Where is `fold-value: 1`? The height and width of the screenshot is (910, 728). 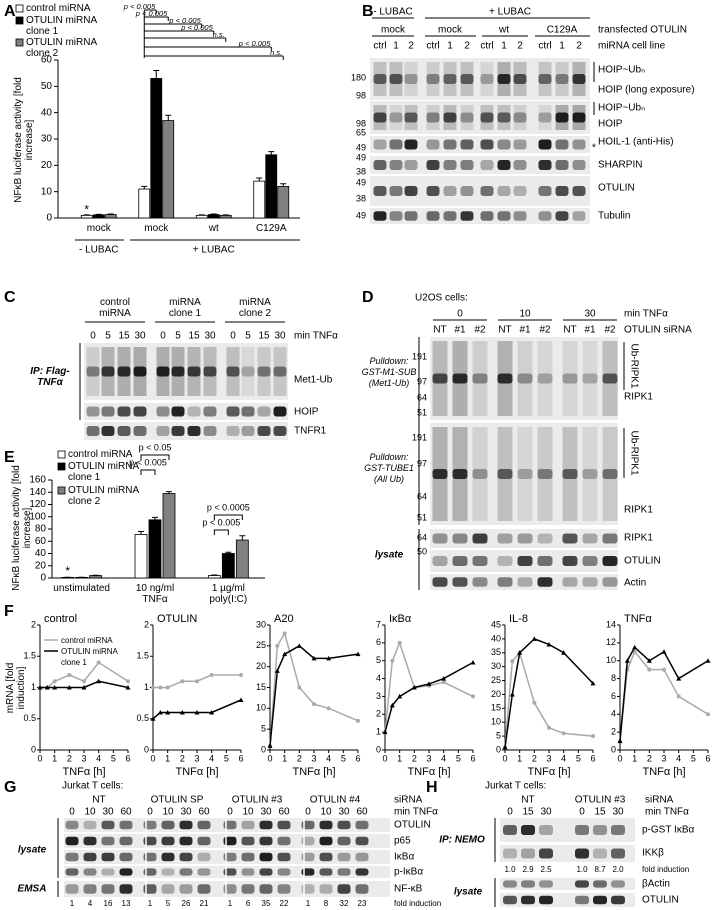
fold-value: 1 is located at coordinates (308, 903).